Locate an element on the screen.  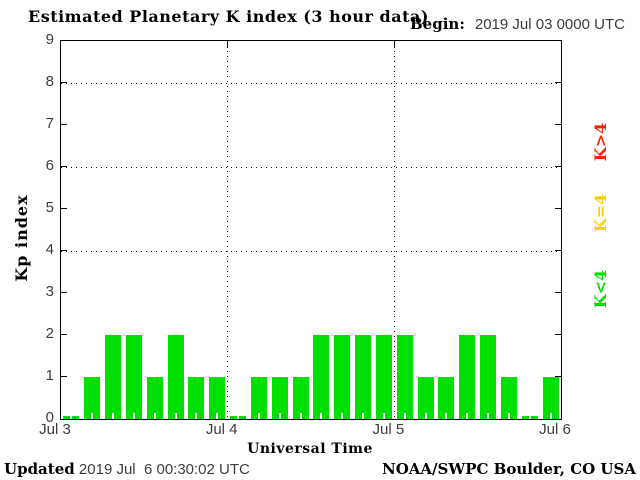
x-tick-label-jul-6: Jul 6 is located at coordinates (555, 429).